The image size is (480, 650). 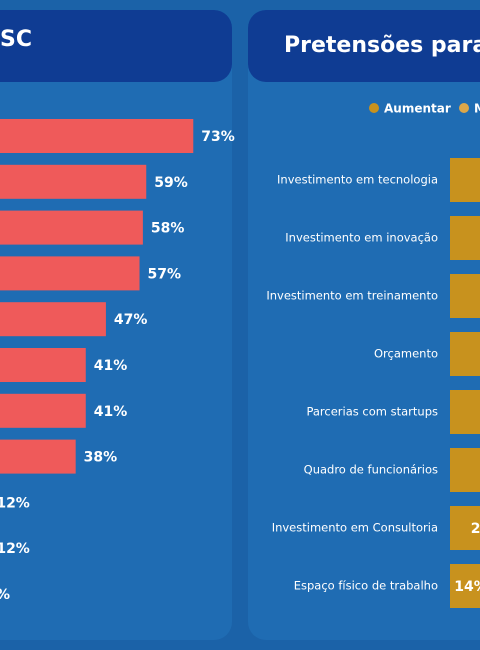 I want to click on category-label: Parcerias com startups, so click(x=372, y=412).